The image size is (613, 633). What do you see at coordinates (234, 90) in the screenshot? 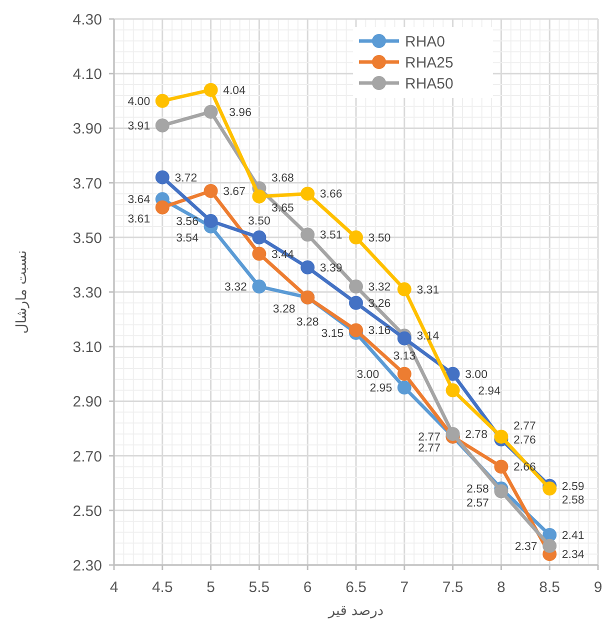
I see `data-label: 4.04` at bounding box center [234, 90].